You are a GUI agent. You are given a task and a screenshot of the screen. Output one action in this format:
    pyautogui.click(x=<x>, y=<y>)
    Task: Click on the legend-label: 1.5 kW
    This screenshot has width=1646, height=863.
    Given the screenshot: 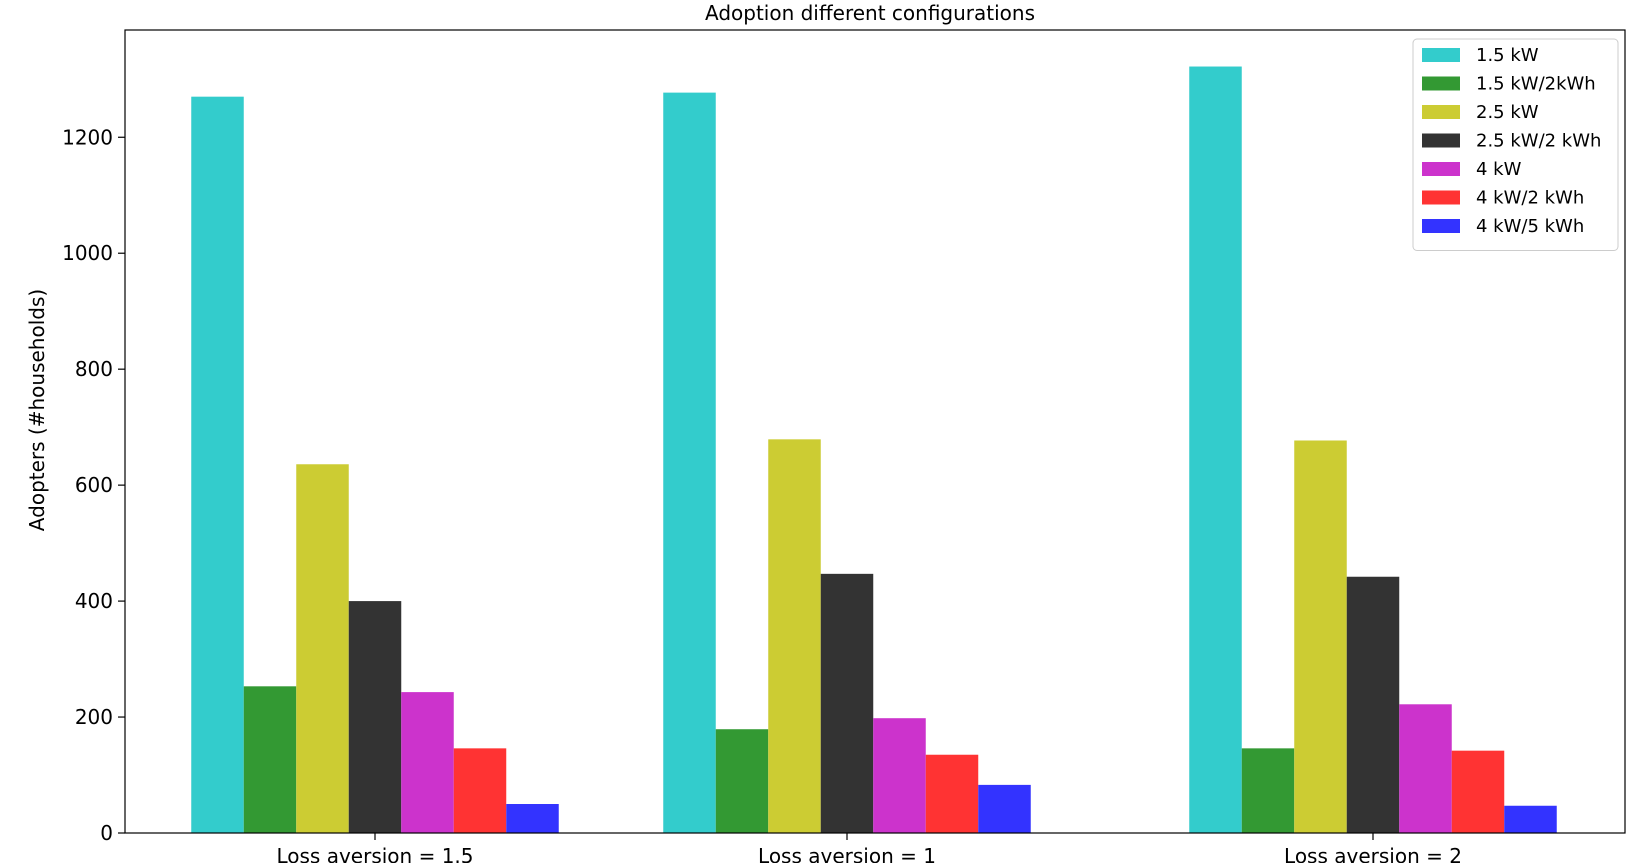 What is the action you would take?
    pyautogui.click(x=1507, y=55)
    